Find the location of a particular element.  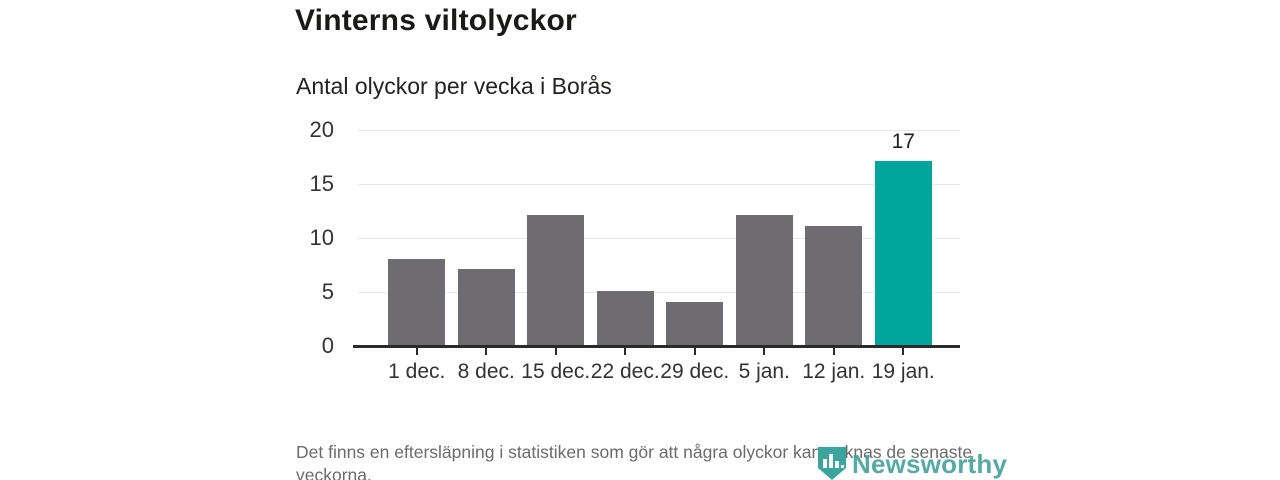

y-axis-tick-label: 0 is located at coordinates (327, 345).